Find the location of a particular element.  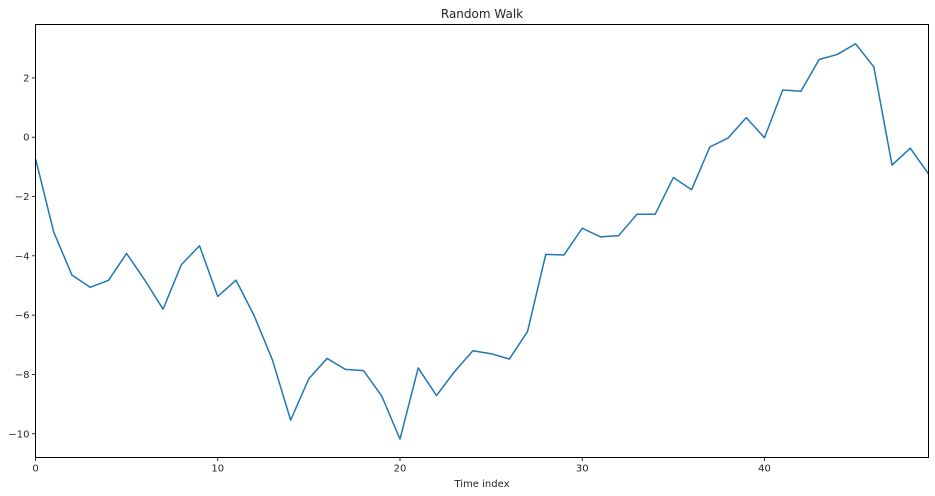

x-axis: 0 10 20 30 40 is located at coordinates (401, 466).